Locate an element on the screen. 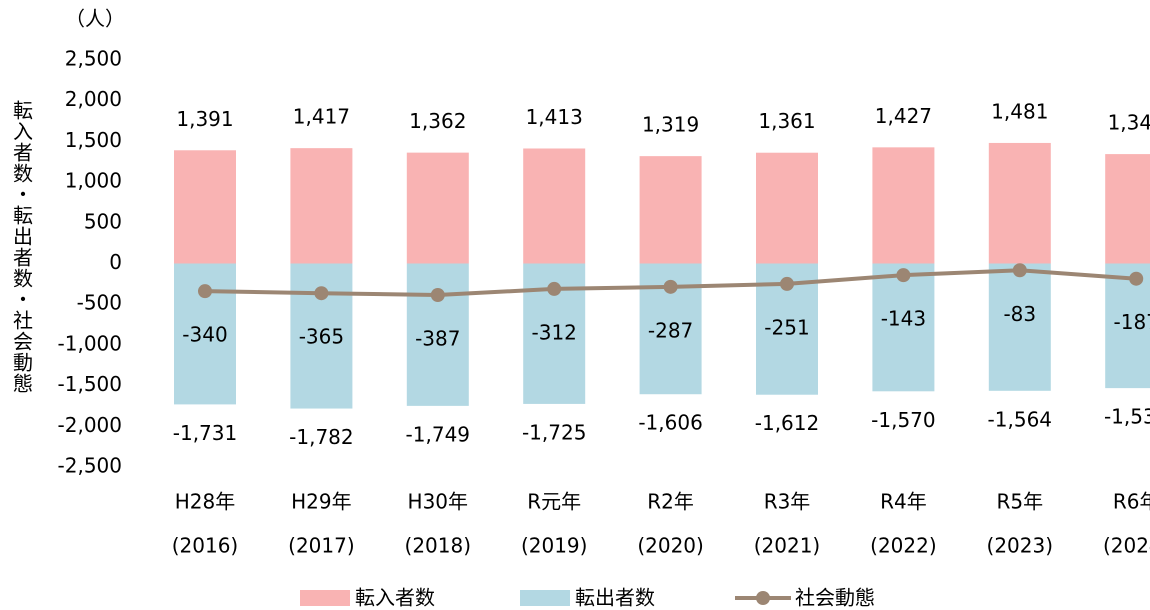  data-label: -1,531 is located at coordinates (1127, 417).